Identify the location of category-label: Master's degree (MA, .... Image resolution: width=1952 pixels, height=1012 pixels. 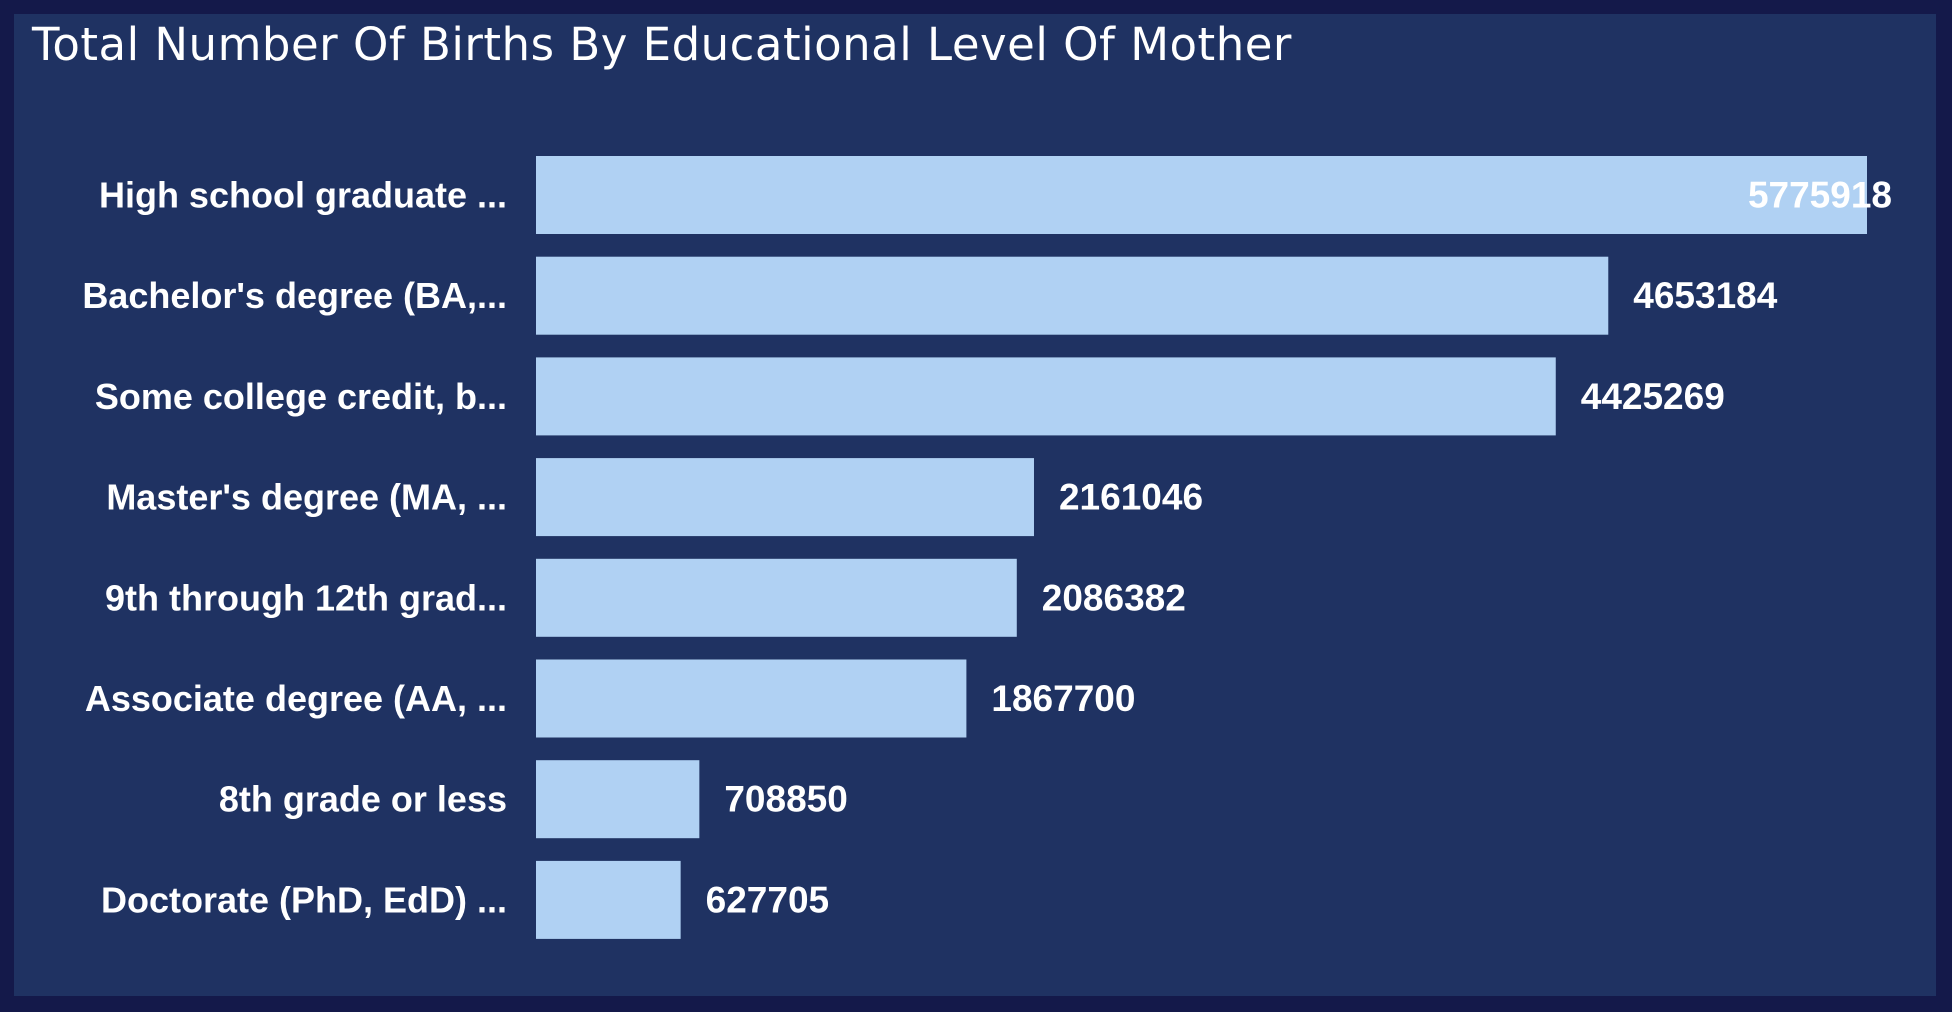
(306, 497).